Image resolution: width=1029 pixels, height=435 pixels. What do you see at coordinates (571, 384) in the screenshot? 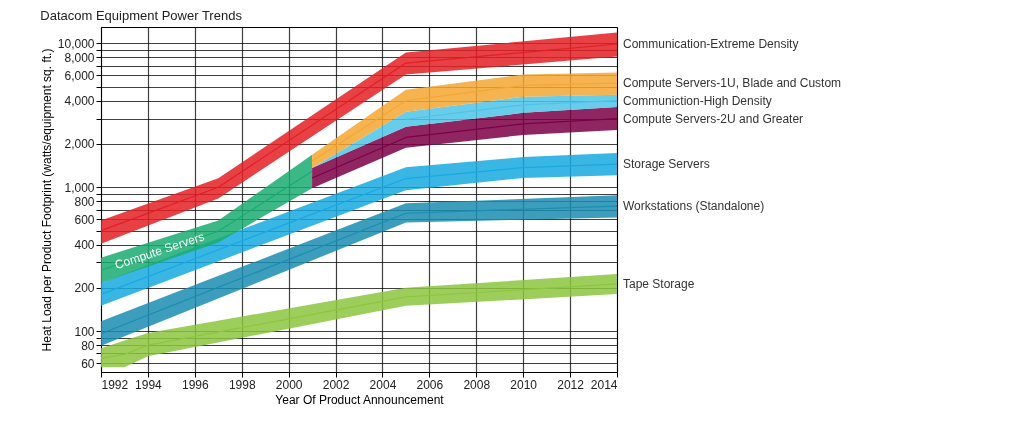
I see `x-tick-label: 2012` at bounding box center [571, 384].